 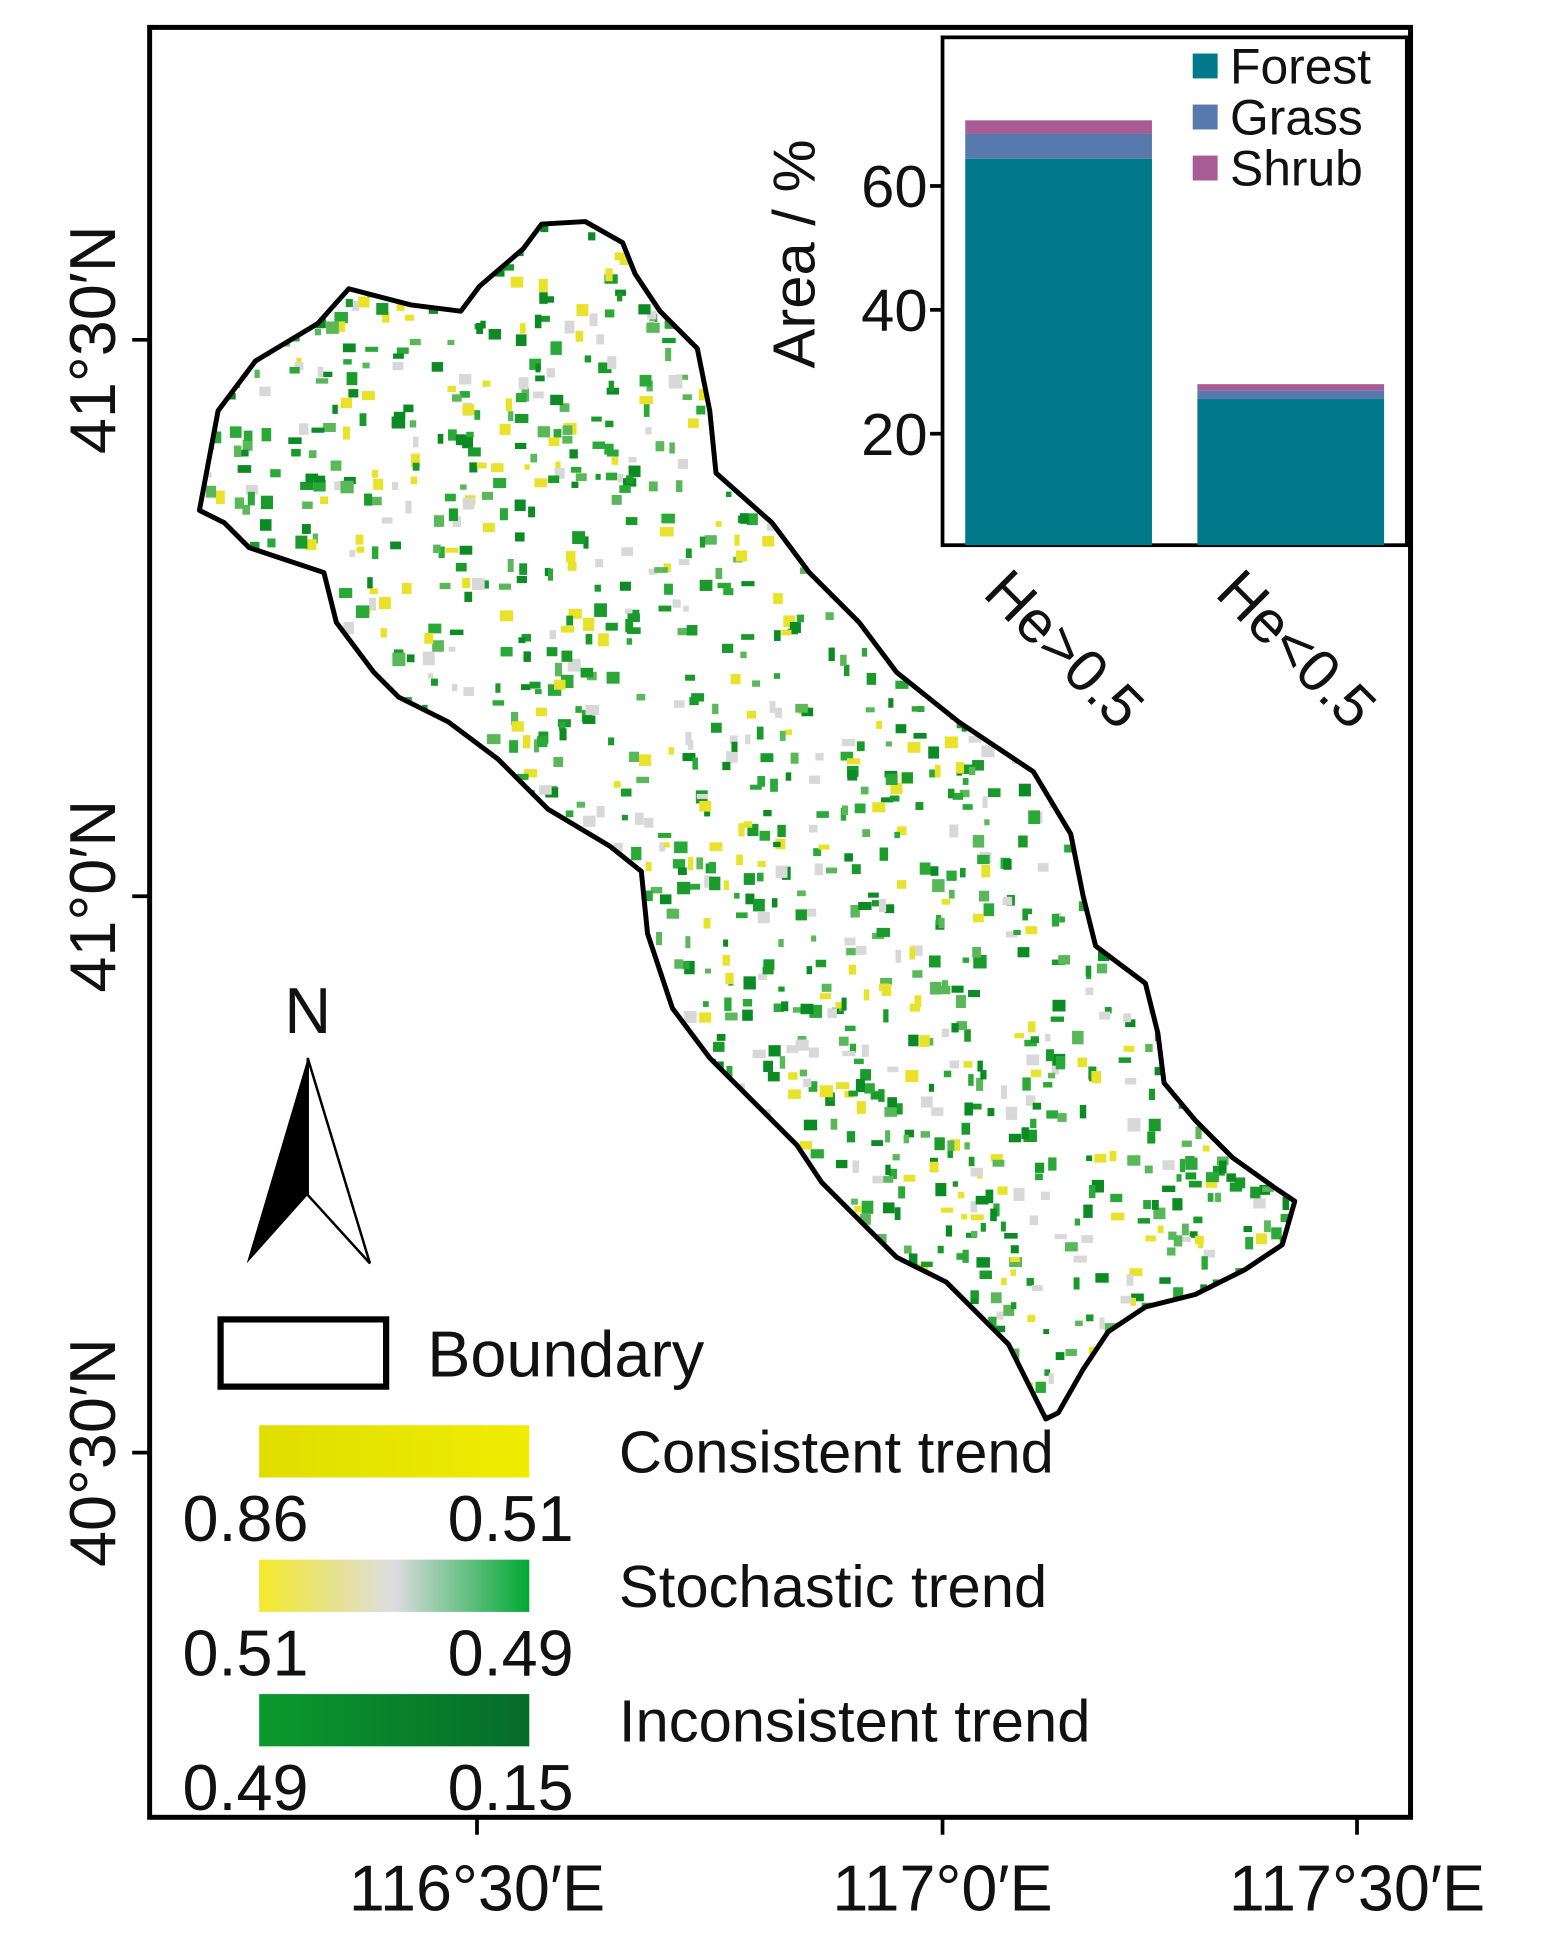 I want to click on legend-swatch, so click(x=1205, y=117).